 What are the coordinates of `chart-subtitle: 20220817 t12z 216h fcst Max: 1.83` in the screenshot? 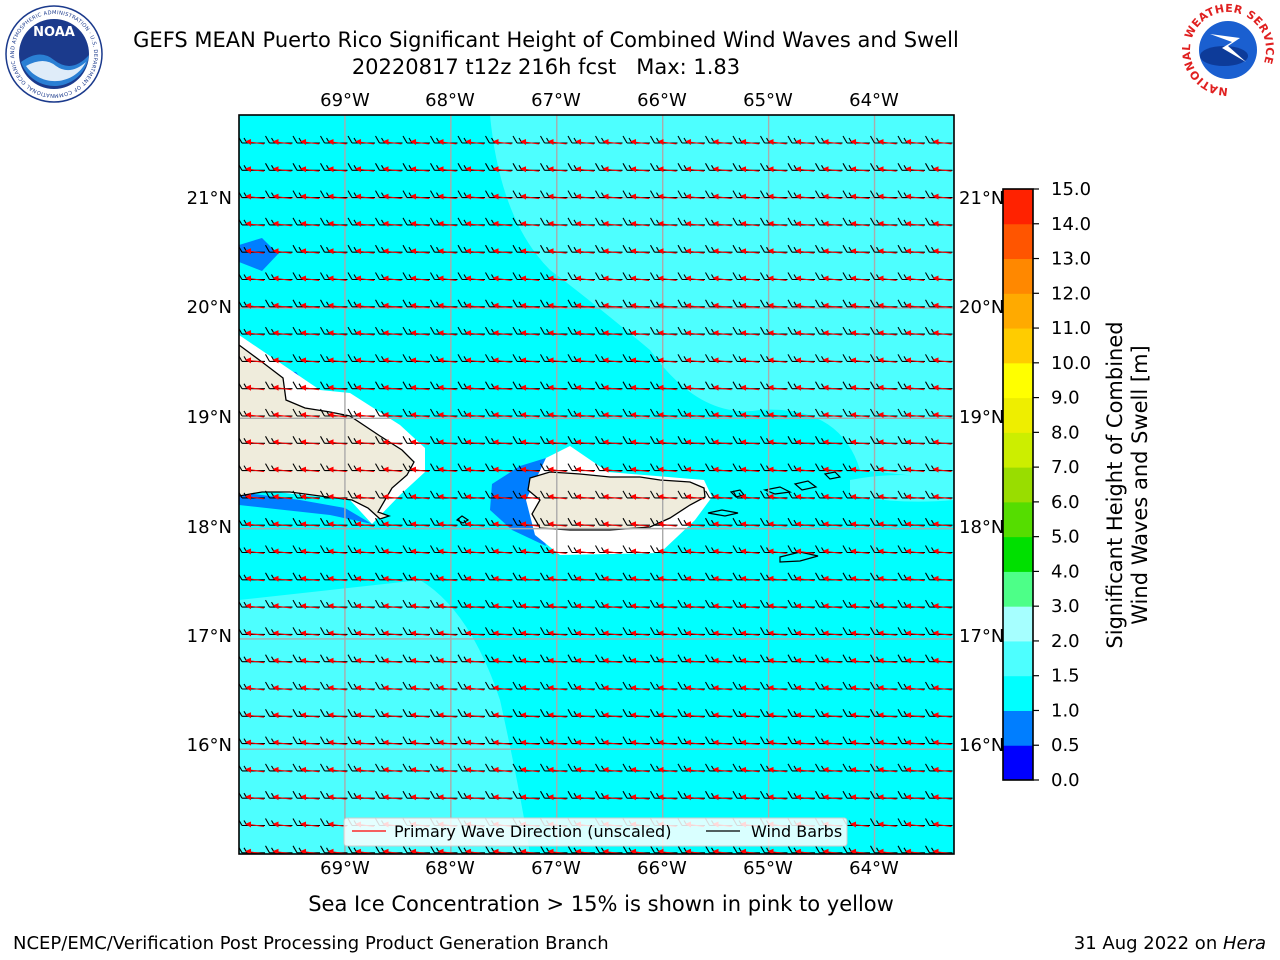 It's located at (546, 67).